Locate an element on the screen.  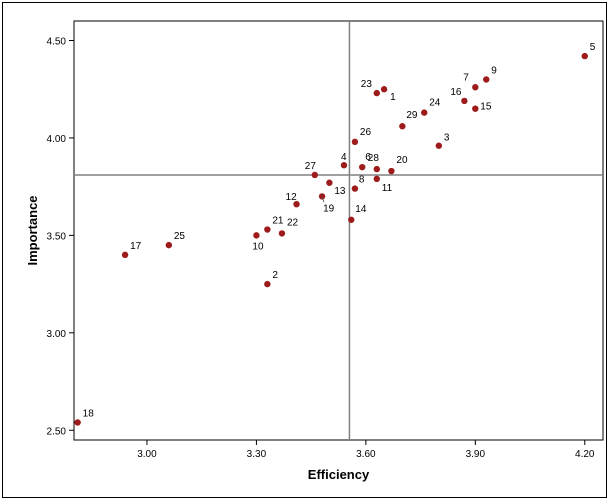
point-label-24: 24 is located at coordinates (435, 103).